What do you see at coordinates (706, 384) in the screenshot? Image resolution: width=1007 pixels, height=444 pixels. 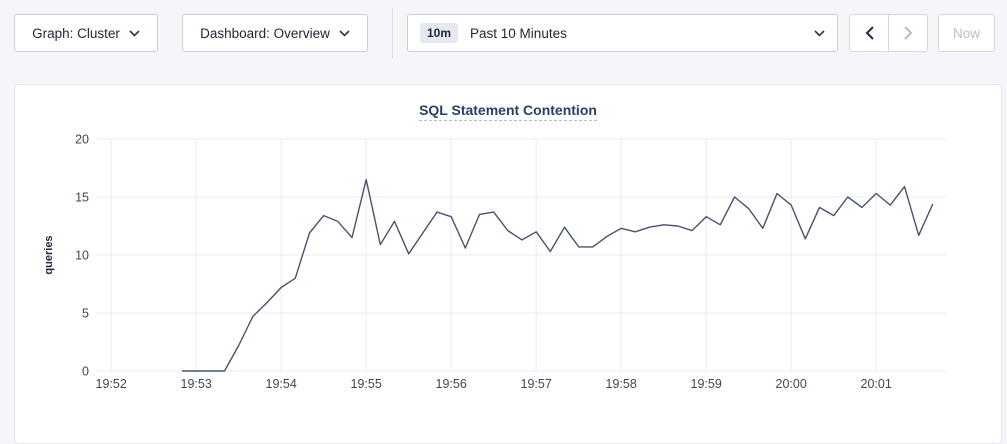 I see `x-axis-tick-label: 19:59` at bounding box center [706, 384].